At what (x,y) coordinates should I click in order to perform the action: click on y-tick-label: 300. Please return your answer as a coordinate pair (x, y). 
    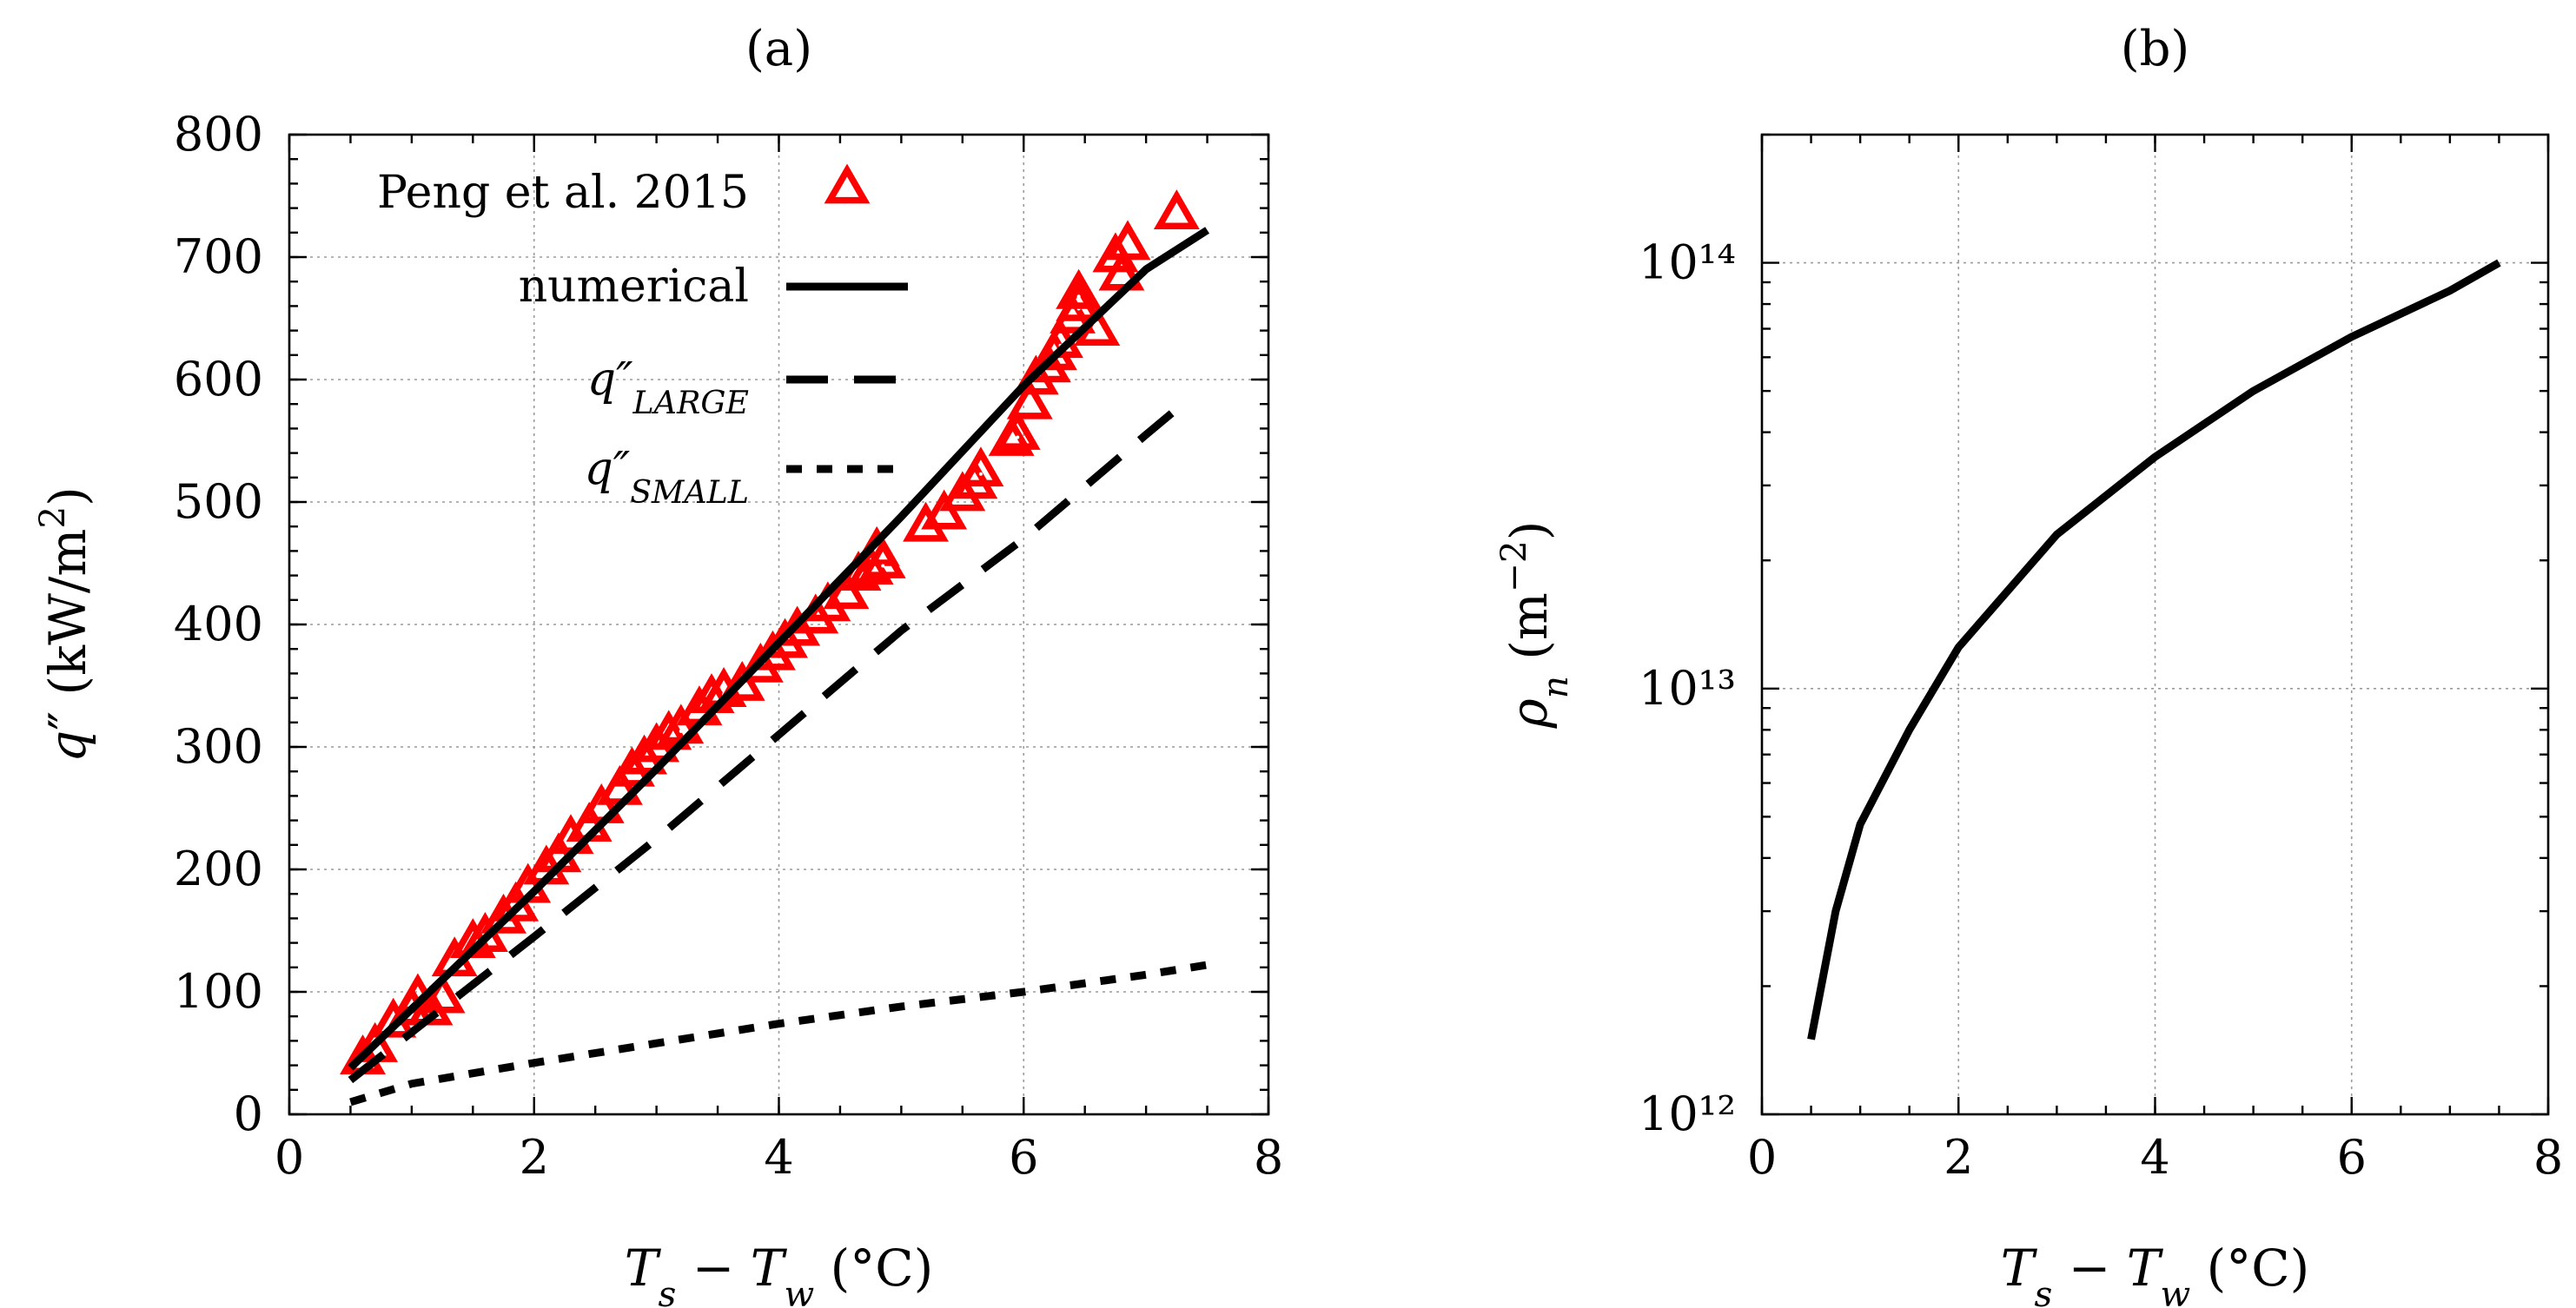
    Looking at the image, I should click on (218, 747).